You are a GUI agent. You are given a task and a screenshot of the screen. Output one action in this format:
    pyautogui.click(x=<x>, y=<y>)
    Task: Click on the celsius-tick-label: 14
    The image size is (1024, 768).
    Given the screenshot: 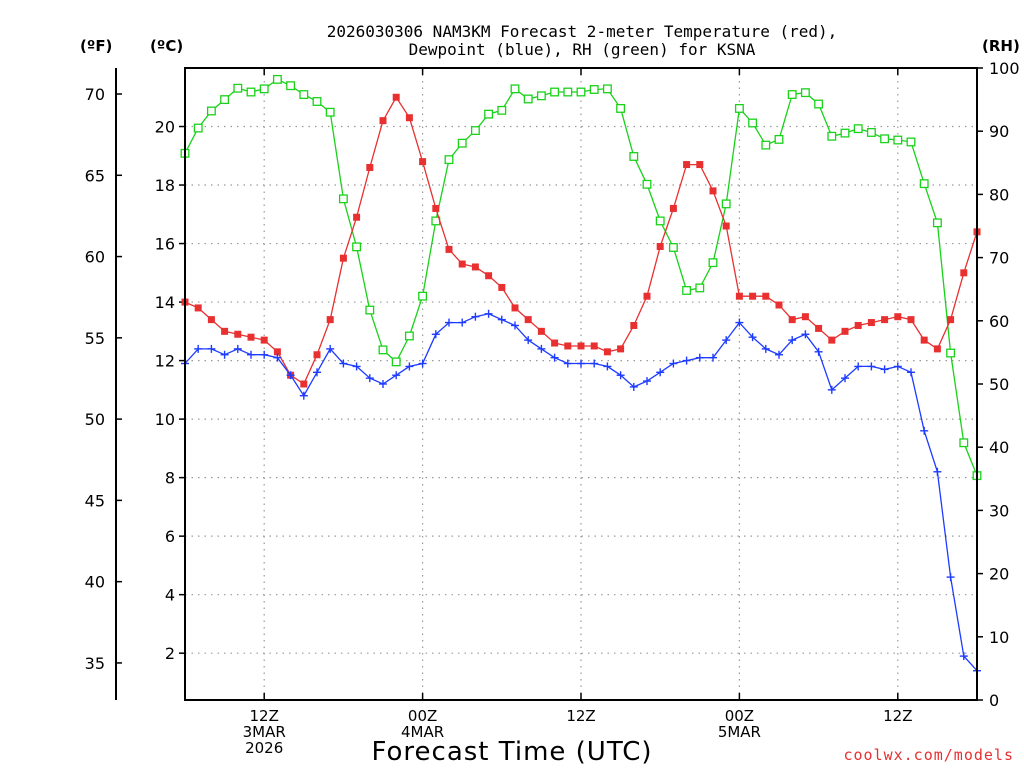 What is the action you would take?
    pyautogui.click(x=165, y=302)
    